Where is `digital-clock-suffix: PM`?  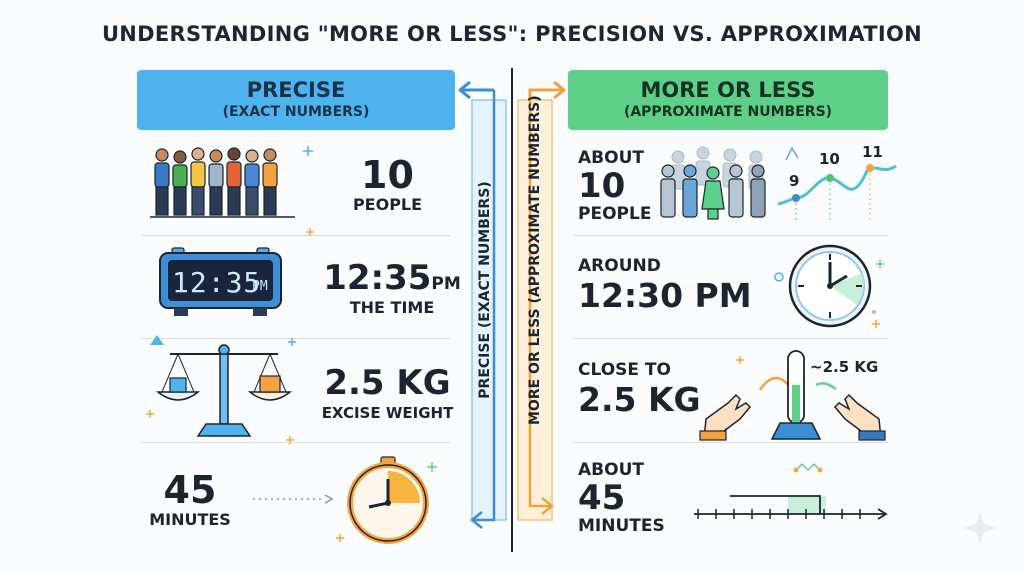
digital-clock-suffix: PM is located at coordinates (260, 286).